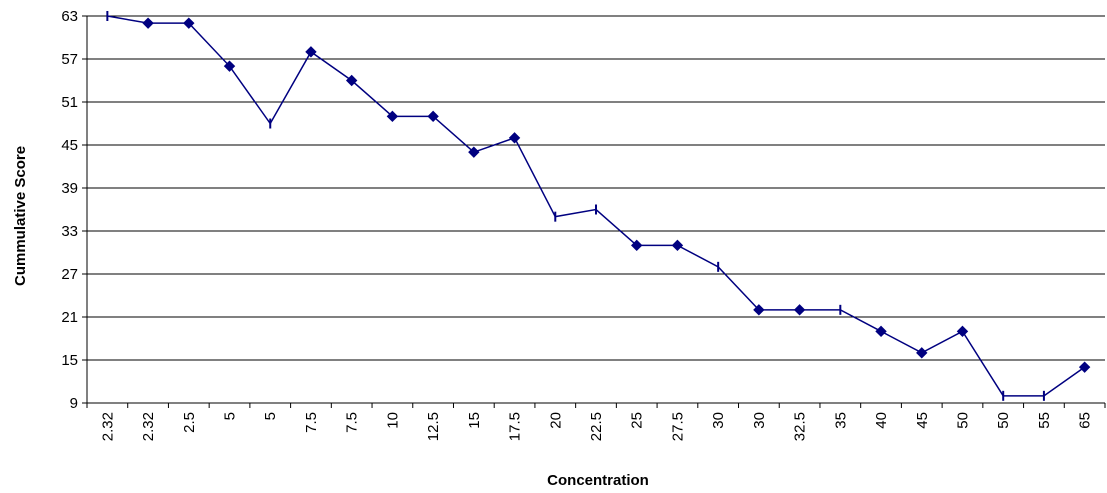  I want to click on y-tick-label: 57, so click(69, 59).